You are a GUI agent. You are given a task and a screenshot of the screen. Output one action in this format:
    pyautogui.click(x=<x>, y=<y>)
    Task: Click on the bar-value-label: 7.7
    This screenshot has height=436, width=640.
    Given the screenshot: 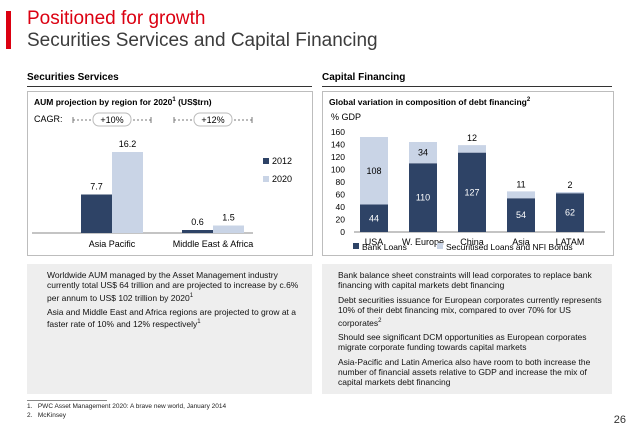 What is the action you would take?
    pyautogui.click(x=96, y=187)
    